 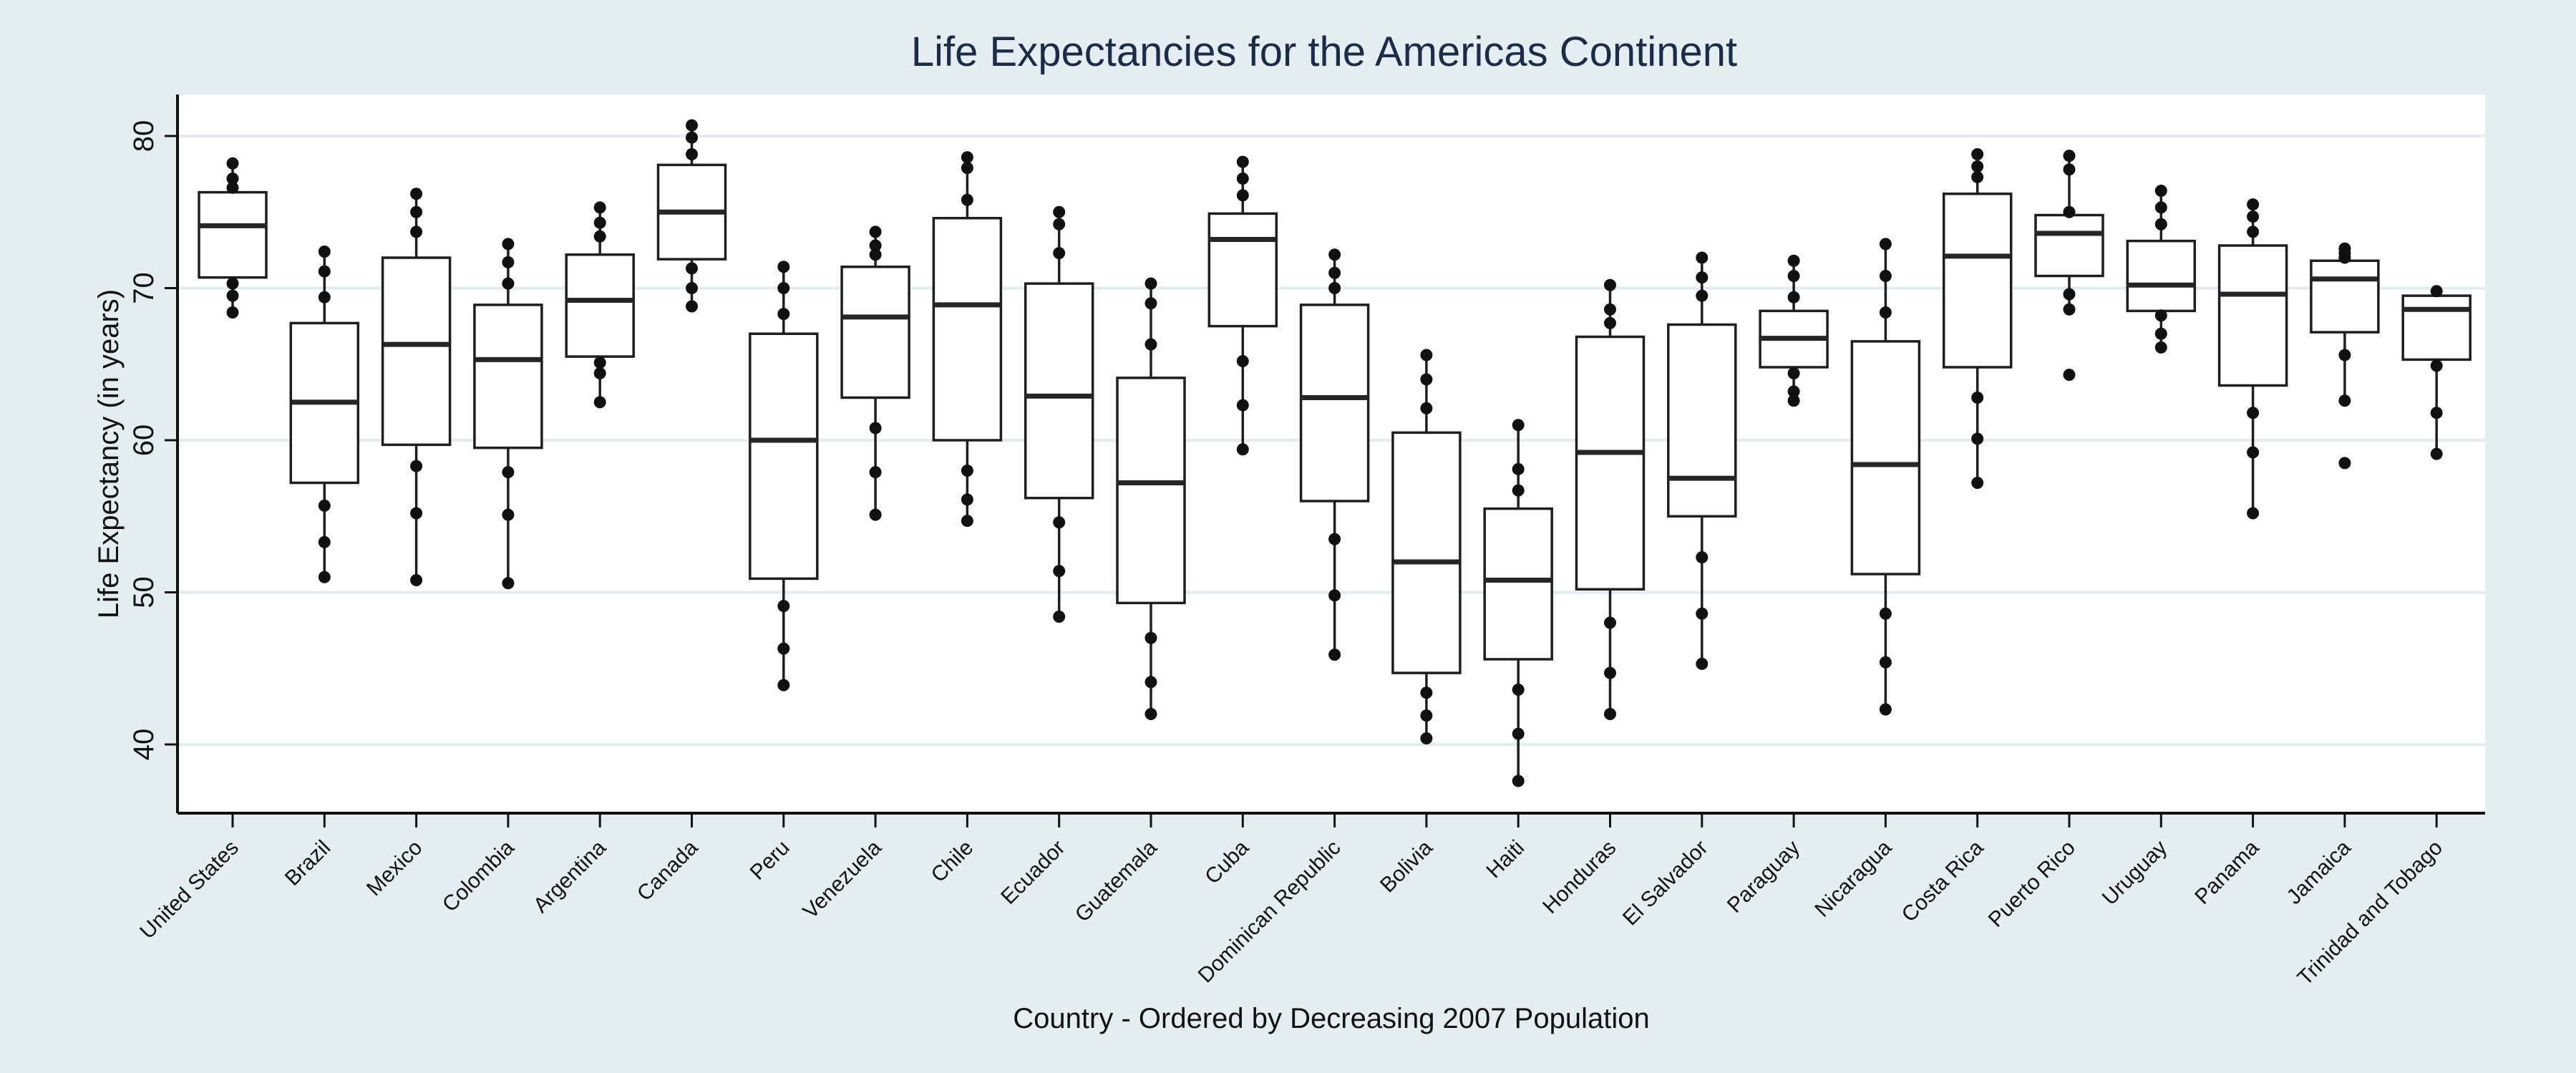 I want to click on box-argentina, so click(x=600, y=305).